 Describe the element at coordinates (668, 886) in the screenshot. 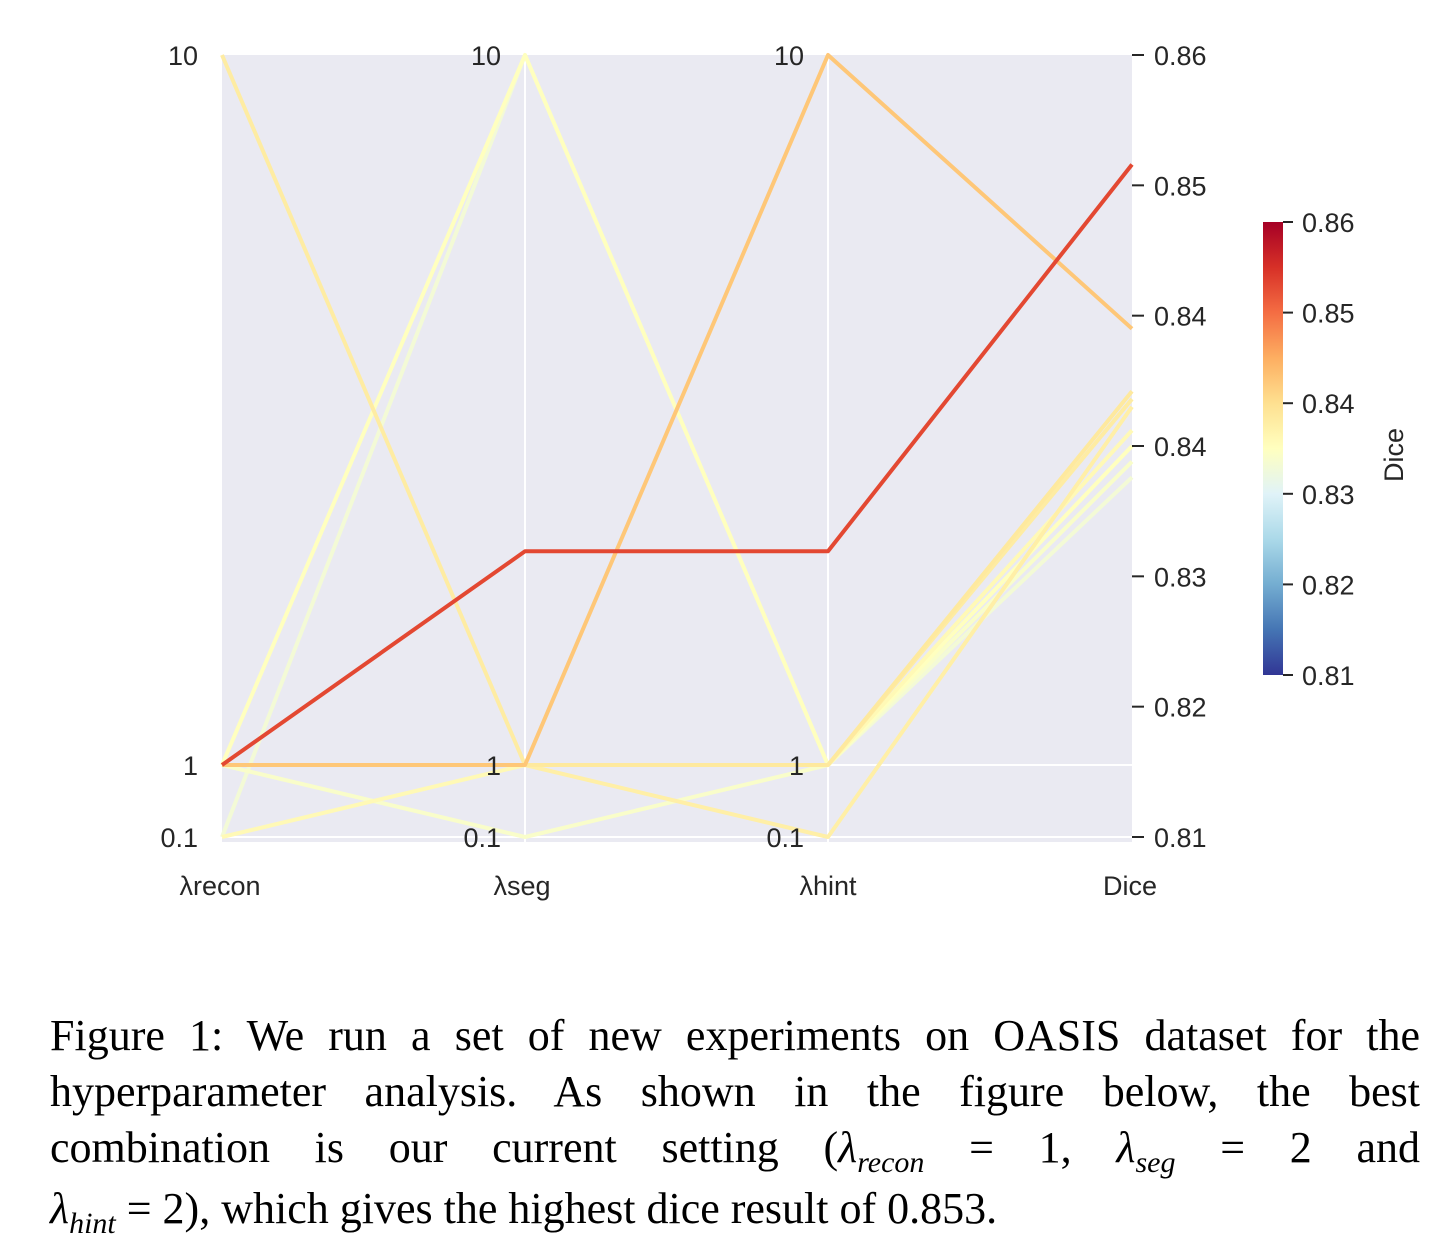

I see `axis-names: λrecon λseg λhint Dice` at that location.